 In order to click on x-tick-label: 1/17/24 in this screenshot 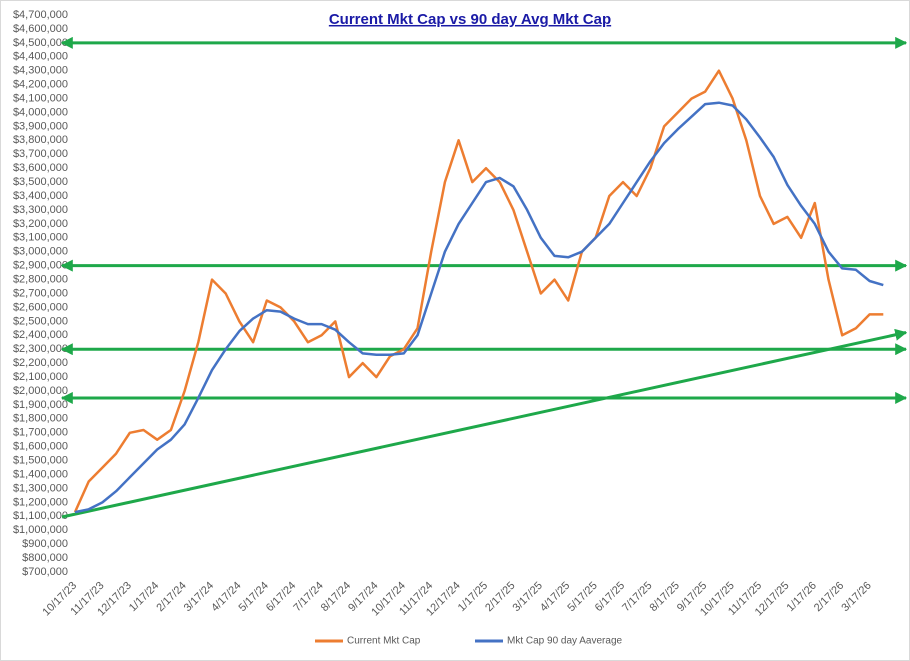, I will do `click(144, 597)`.